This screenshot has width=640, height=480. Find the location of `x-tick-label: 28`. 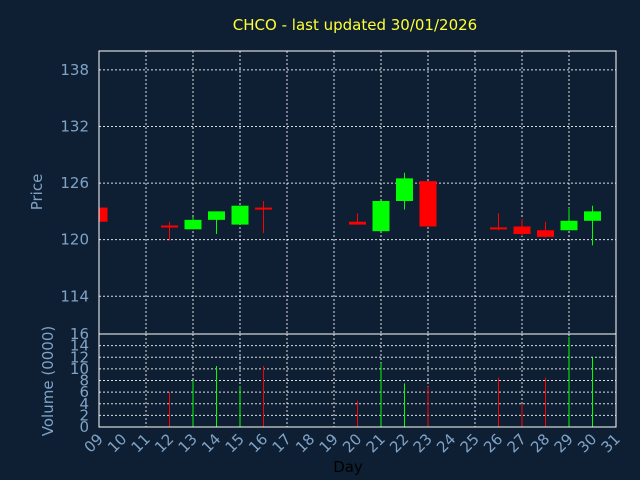

x-tick-label: 28 is located at coordinates (540, 443).